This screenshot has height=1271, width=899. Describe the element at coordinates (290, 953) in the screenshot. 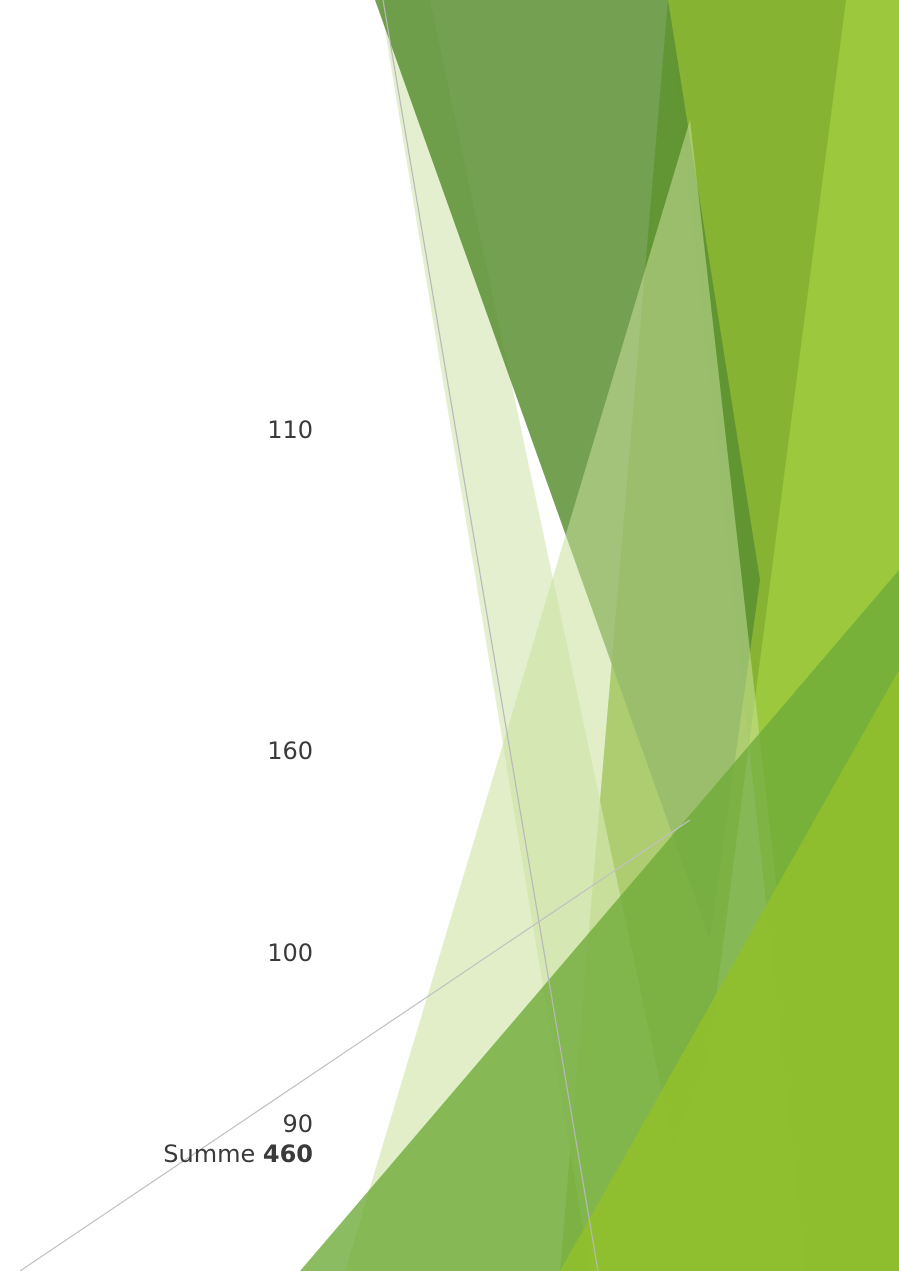

I see `value-3: 100` at that location.